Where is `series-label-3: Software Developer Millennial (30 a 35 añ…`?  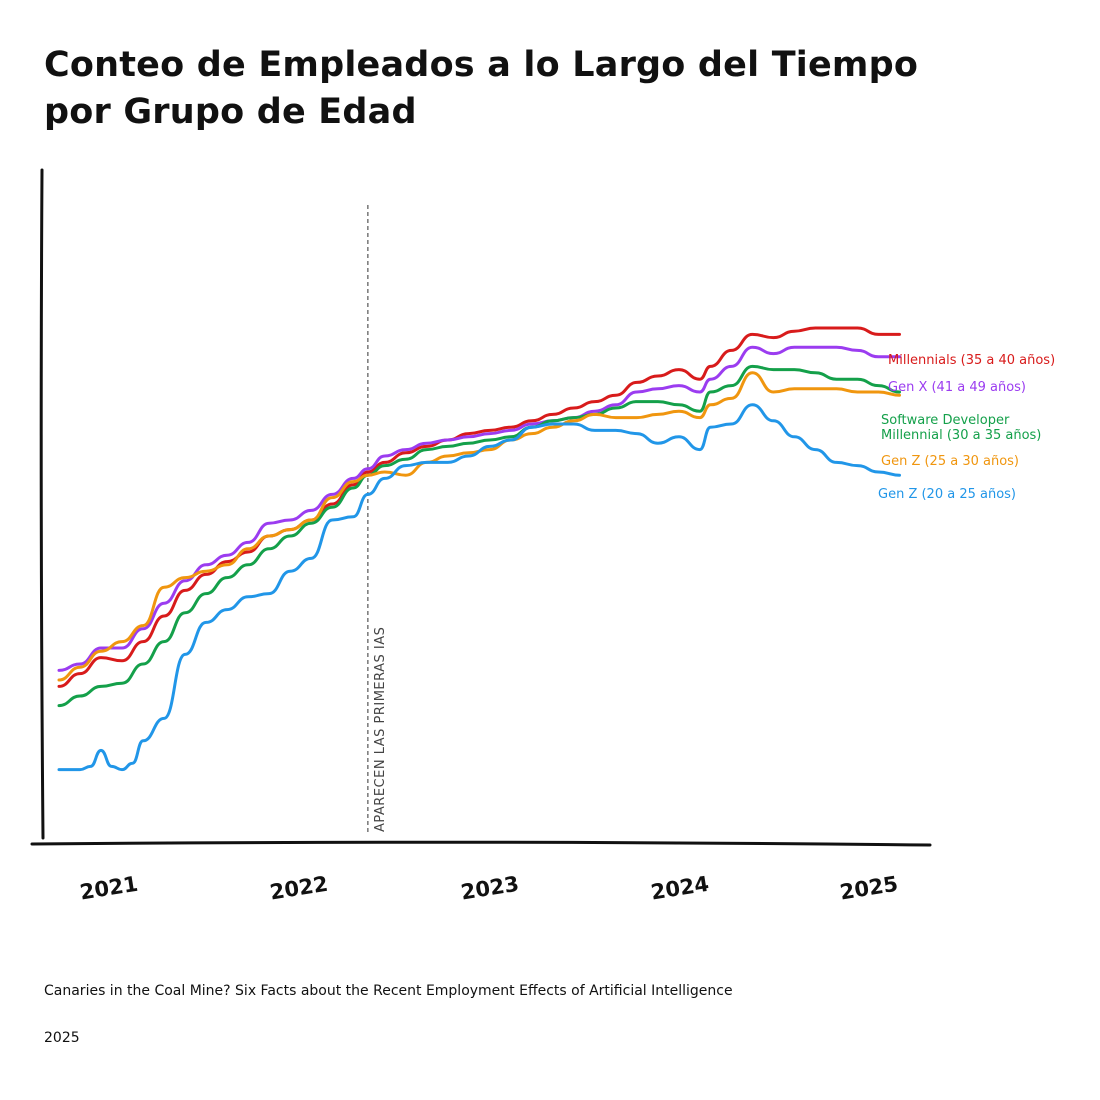
series-label-3: Software Developer Millennial (30 a 35 añ… is located at coordinates (961, 428).